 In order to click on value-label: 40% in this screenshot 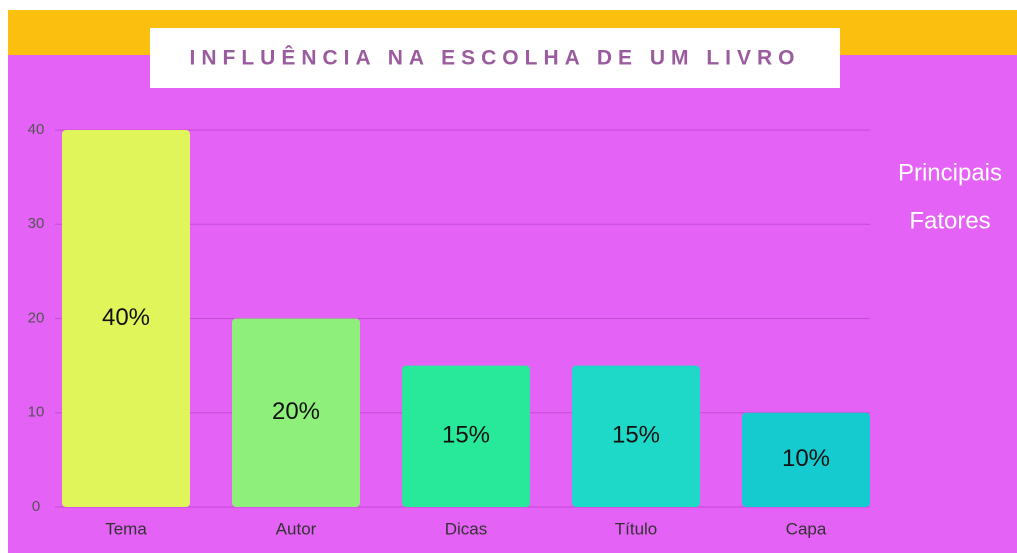, I will do `click(126, 317)`.